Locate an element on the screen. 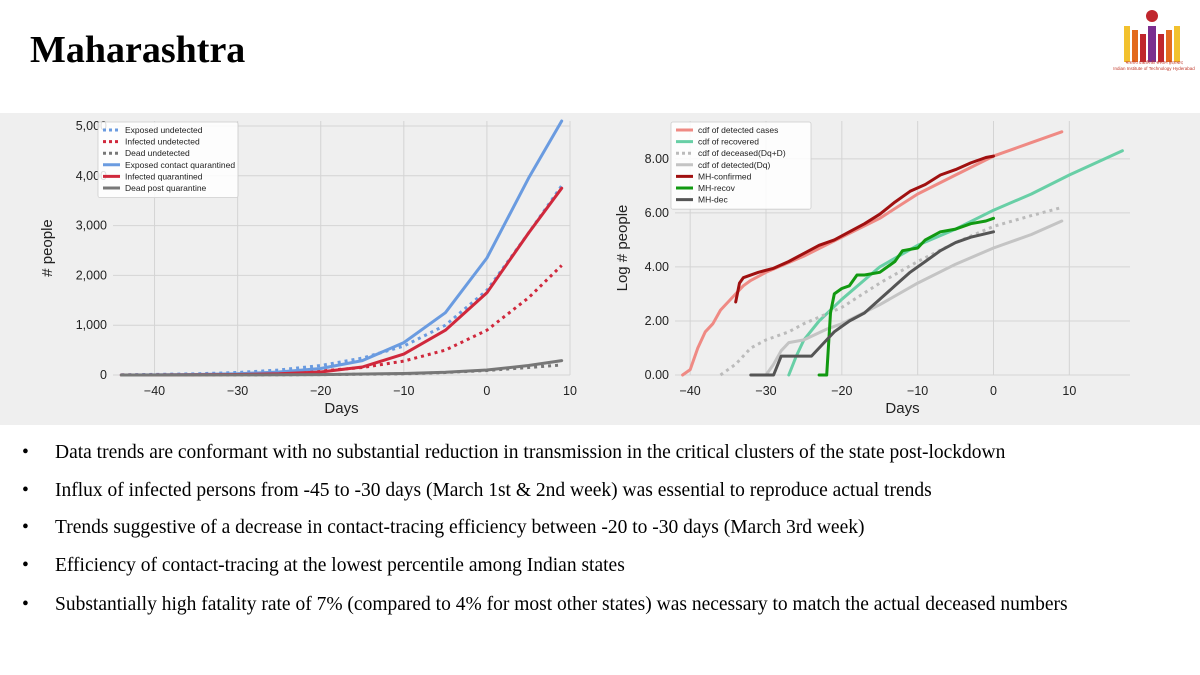 Image resolution: width=1200 pixels, height=675 pixels. y-tick-label: 0.00 is located at coordinates (657, 375).